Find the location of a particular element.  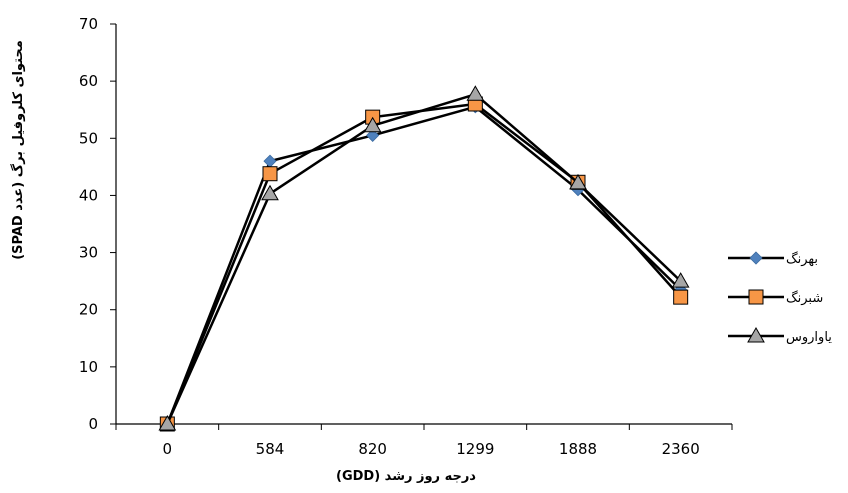

y-tick-label: 50 is located at coordinates (88, 138).